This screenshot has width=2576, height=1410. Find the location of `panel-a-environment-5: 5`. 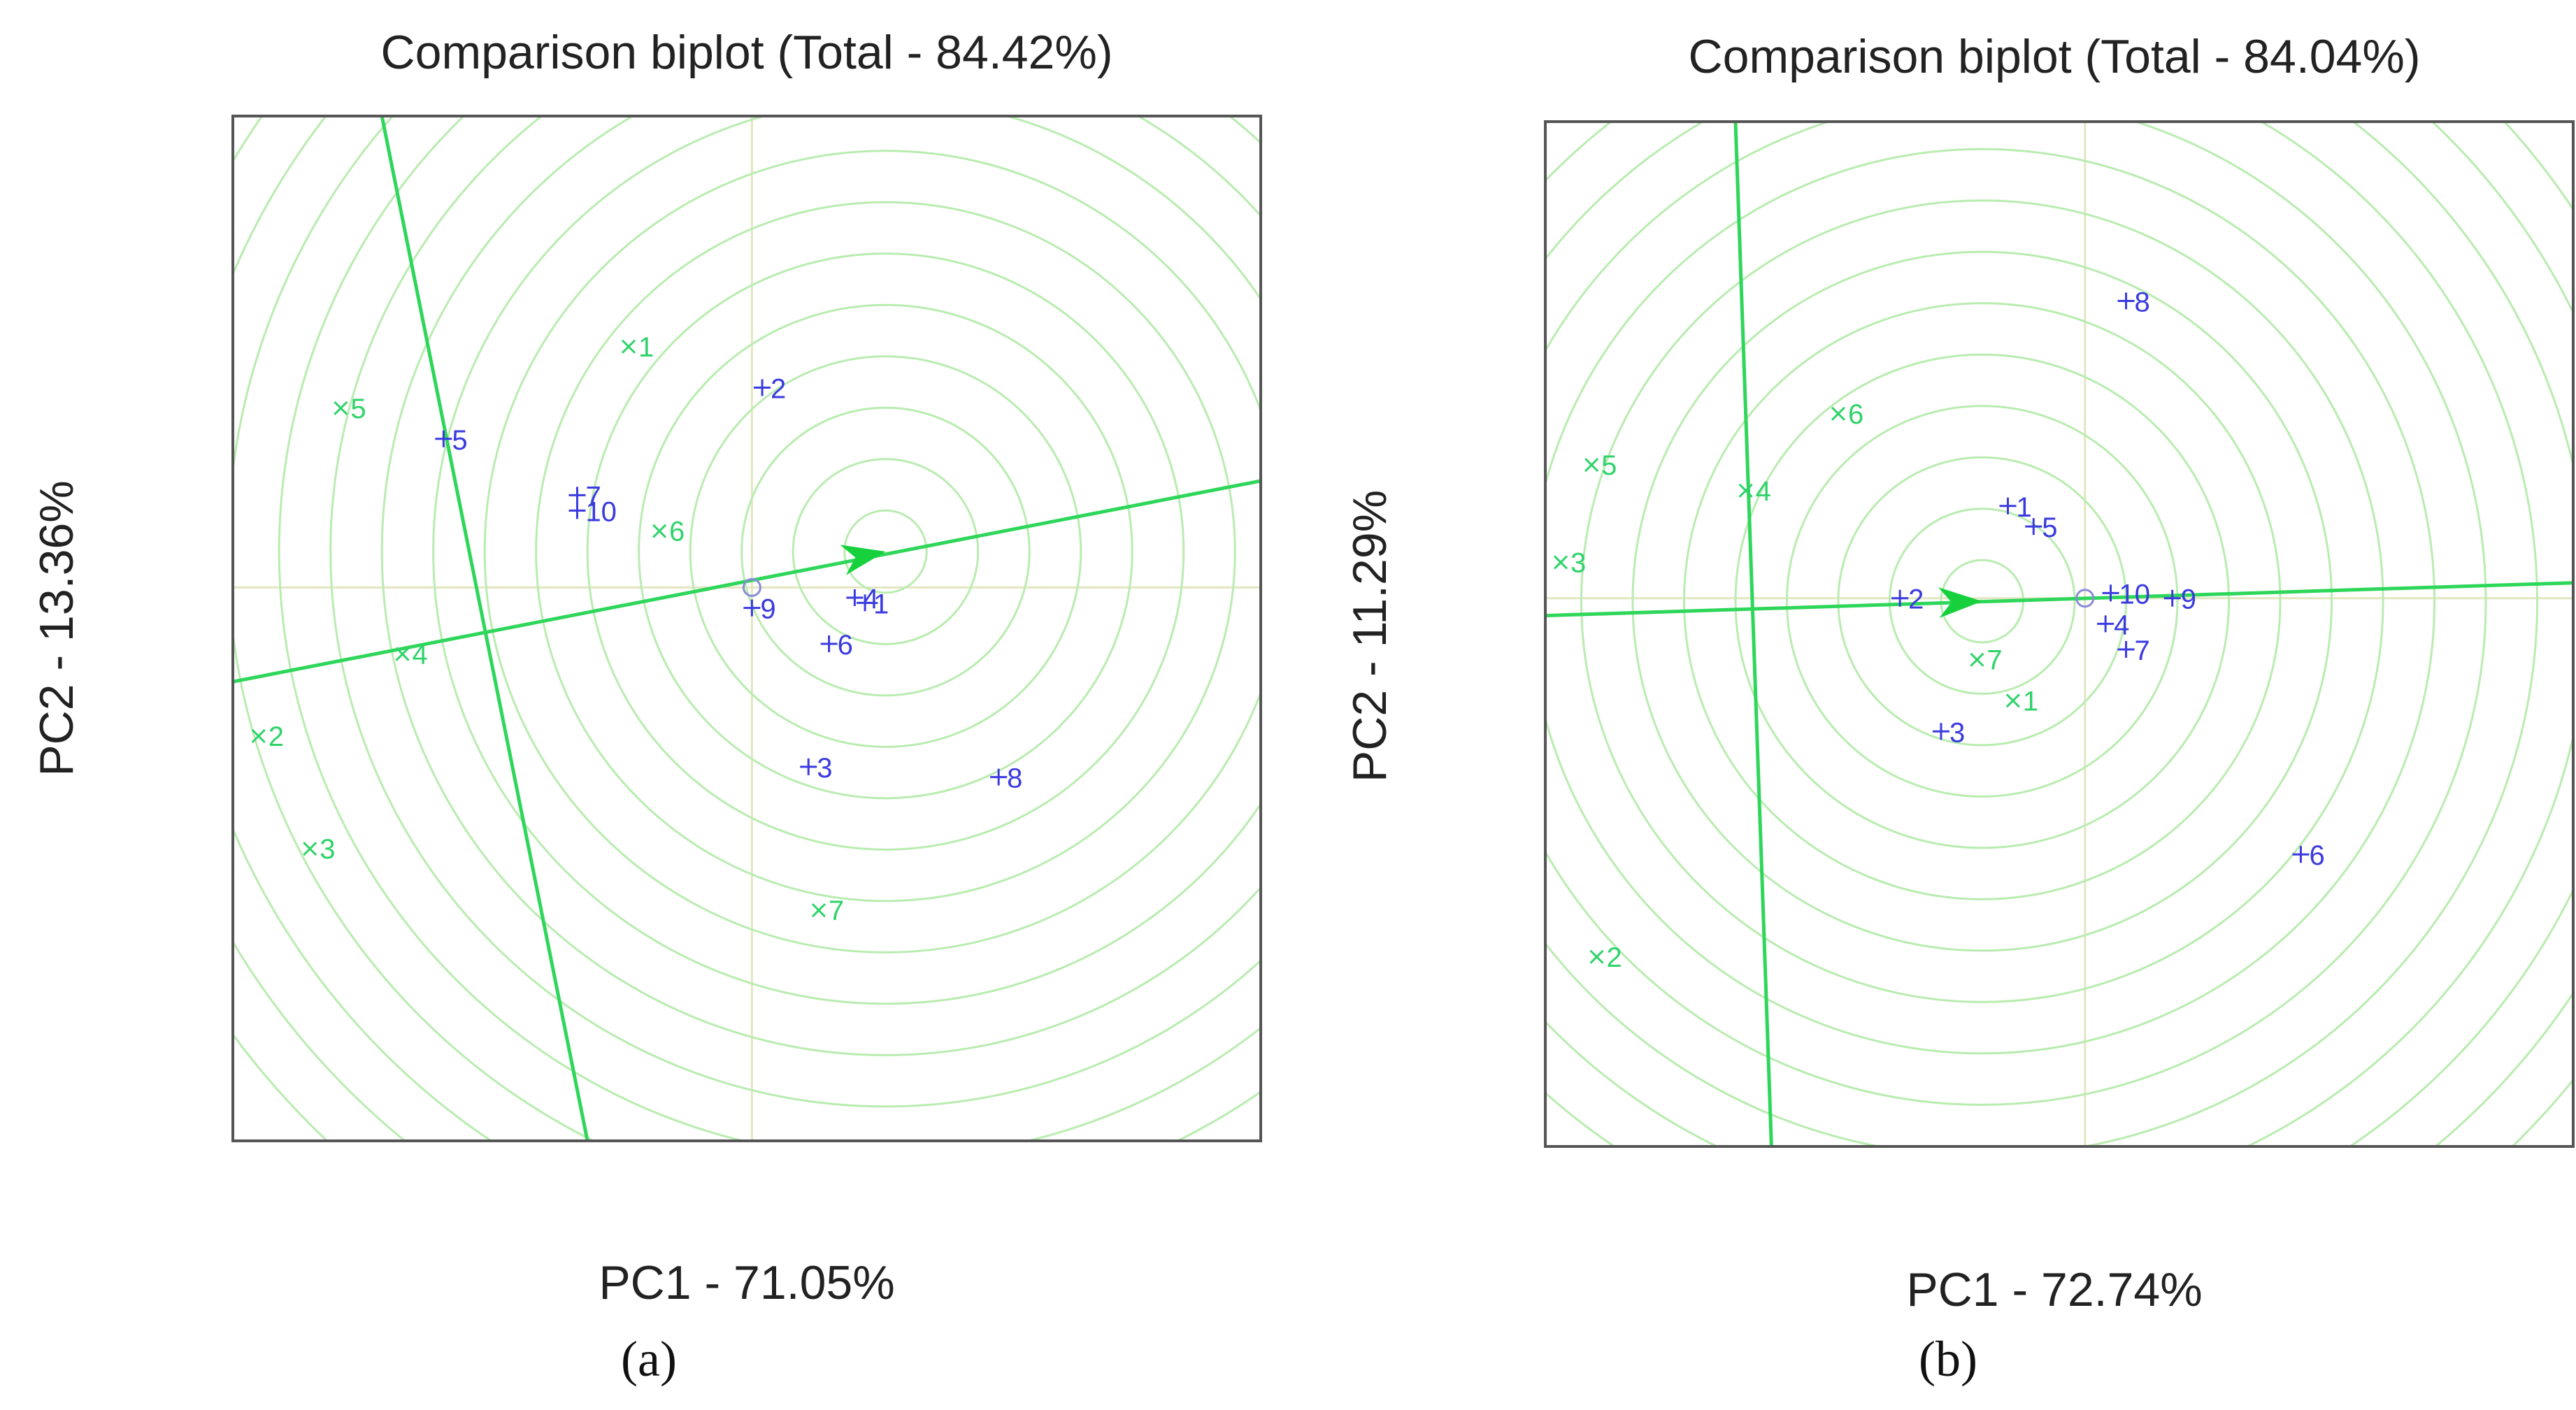

panel-a-environment-5: 5 is located at coordinates (350, 409).